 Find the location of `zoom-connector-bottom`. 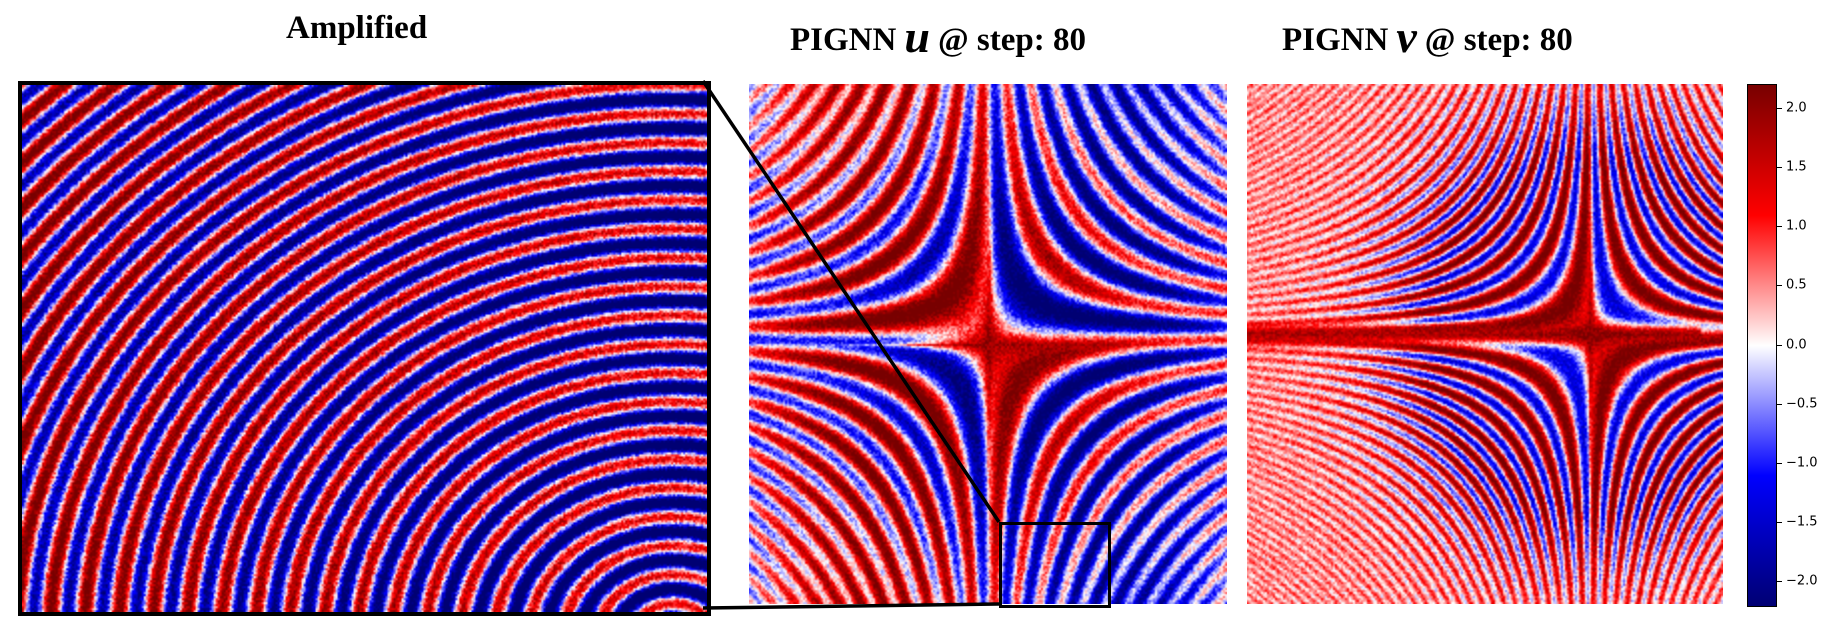

zoom-connector-bottom is located at coordinates (851, 606).